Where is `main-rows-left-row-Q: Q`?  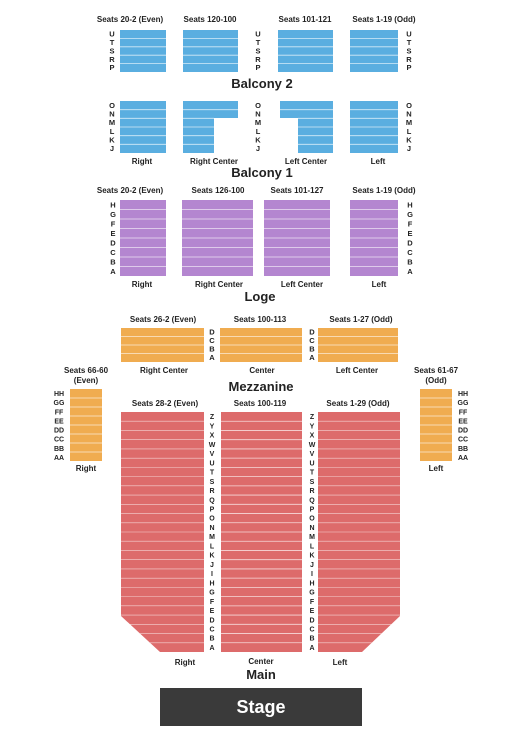 main-rows-left-row-Q: Q is located at coordinates (312, 500).